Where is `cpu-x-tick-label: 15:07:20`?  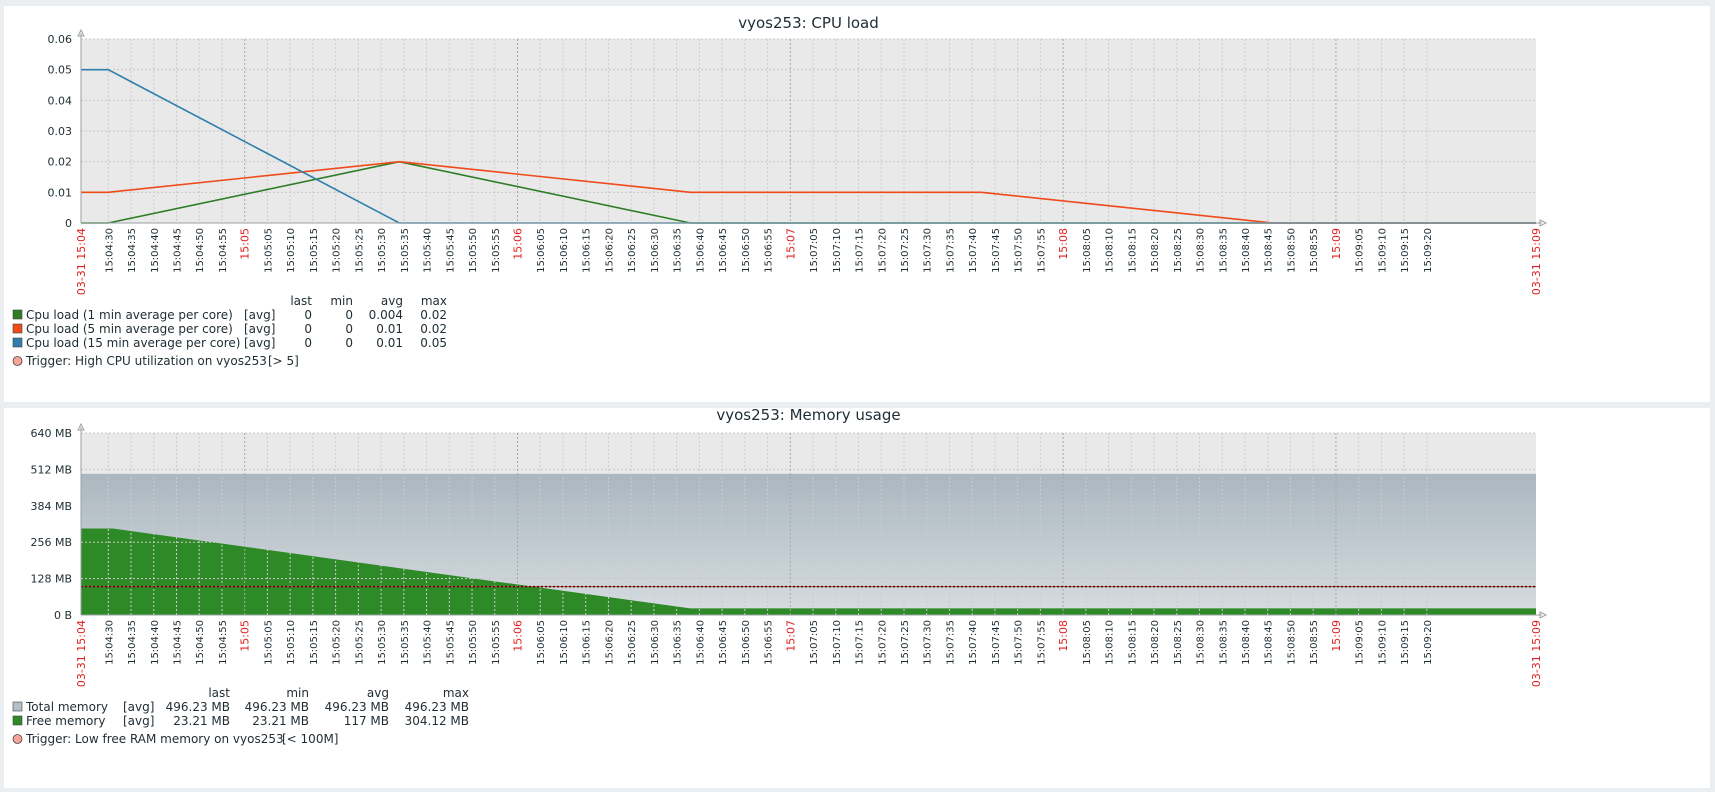 cpu-x-tick-label: 15:07:20 is located at coordinates (882, 250).